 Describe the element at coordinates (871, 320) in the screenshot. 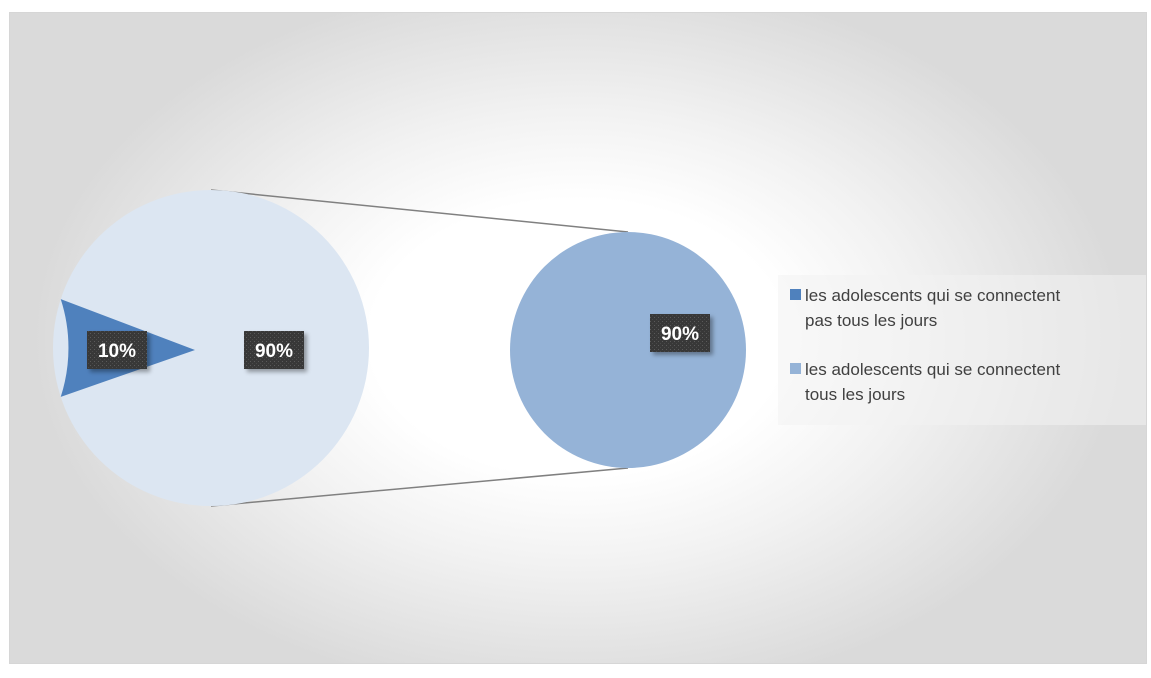

I see `legend-text-1-line-2: pas tous les jours` at that location.